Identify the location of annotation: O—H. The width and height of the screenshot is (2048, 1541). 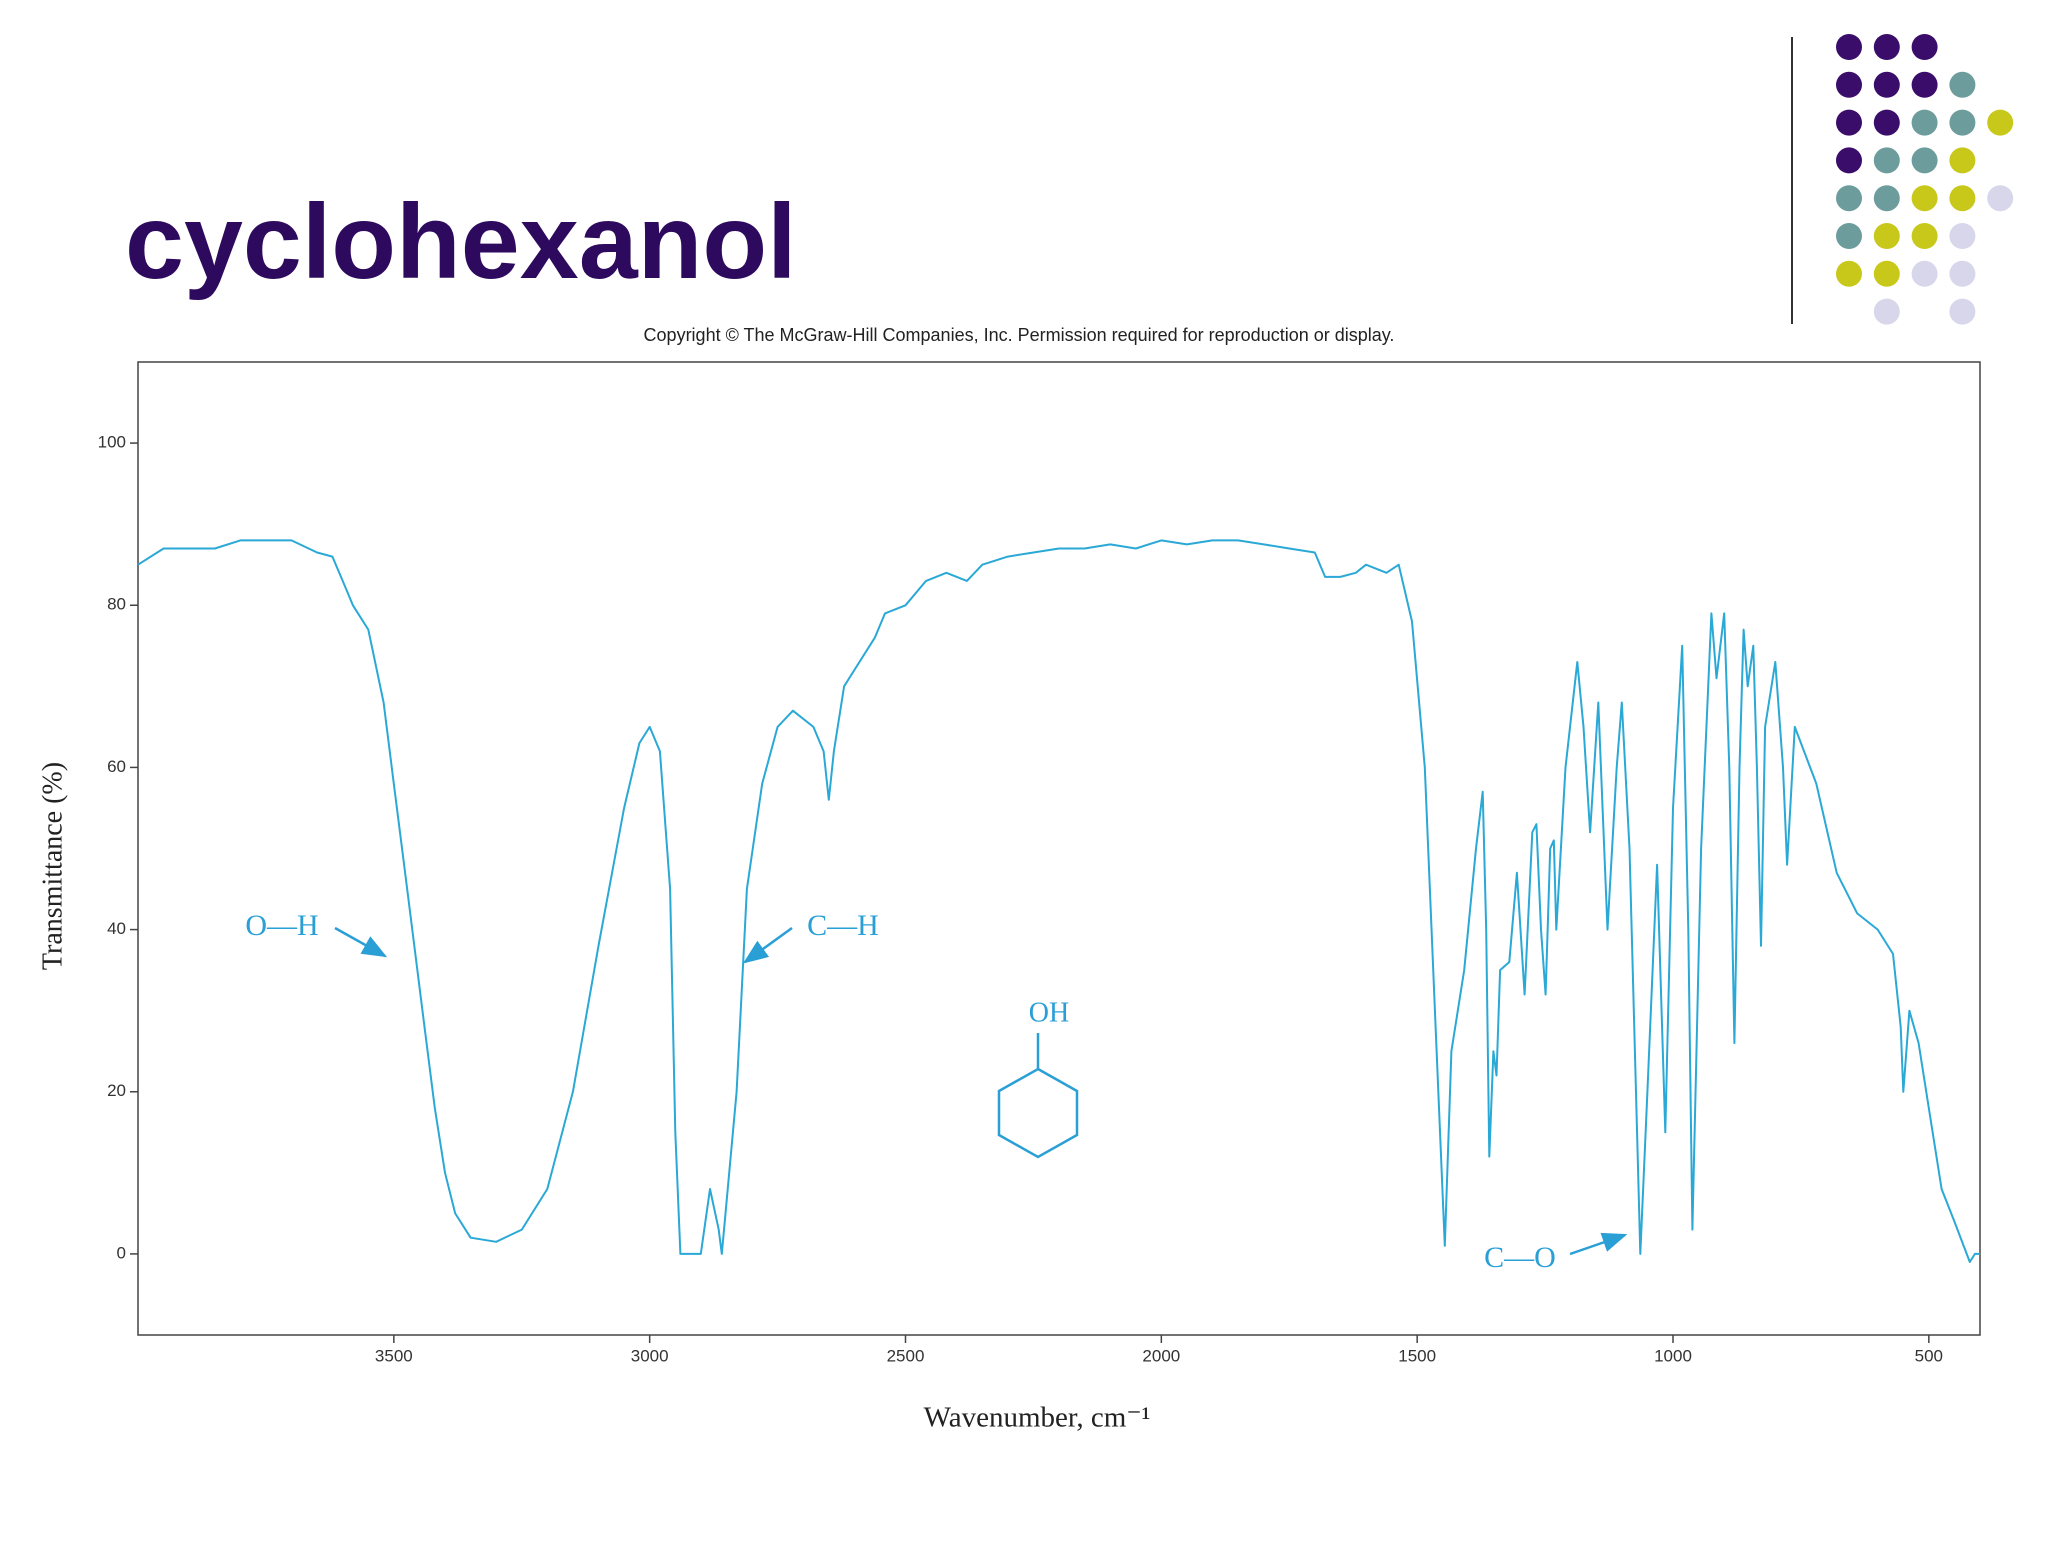
(281, 925).